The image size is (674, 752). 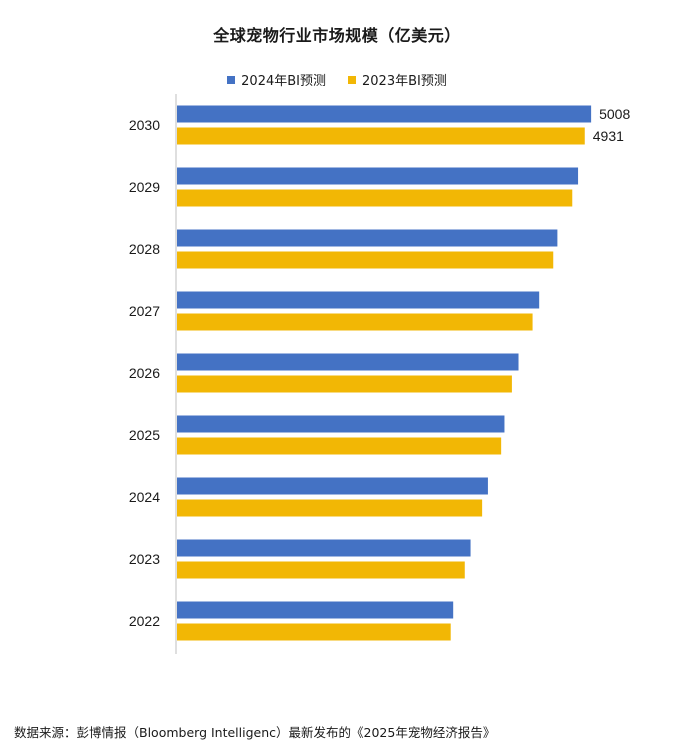 I want to click on legend-item-series-1: 2024年BI预测, so click(x=276, y=79).